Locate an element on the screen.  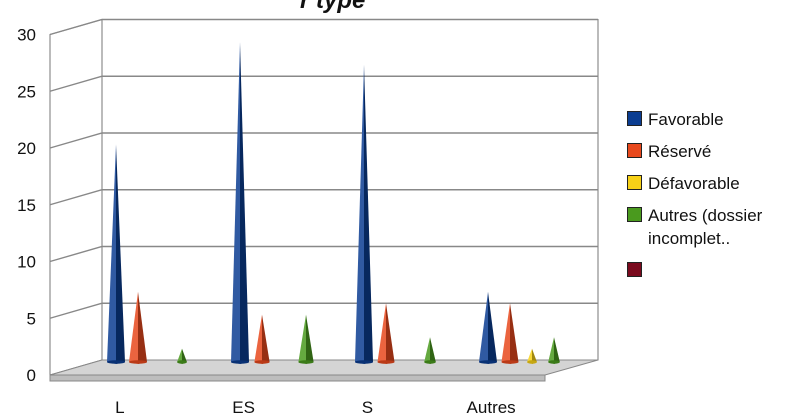
x-axis-categories: L ES S Autres is located at coordinates (315, 407).